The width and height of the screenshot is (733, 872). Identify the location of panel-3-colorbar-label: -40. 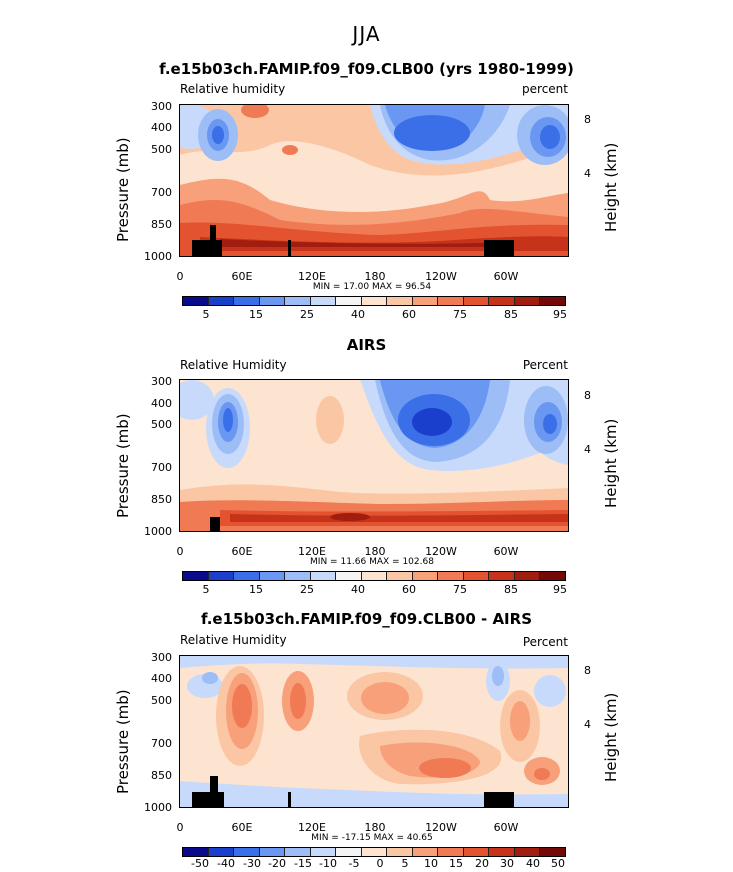
(226, 863).